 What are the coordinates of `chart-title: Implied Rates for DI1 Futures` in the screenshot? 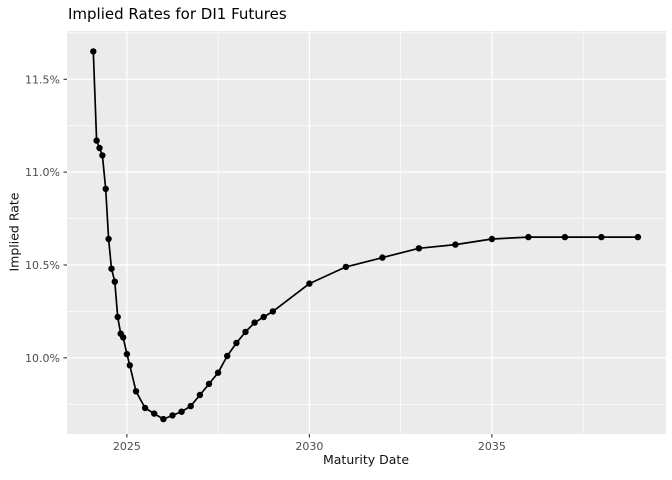 It's located at (177, 14).